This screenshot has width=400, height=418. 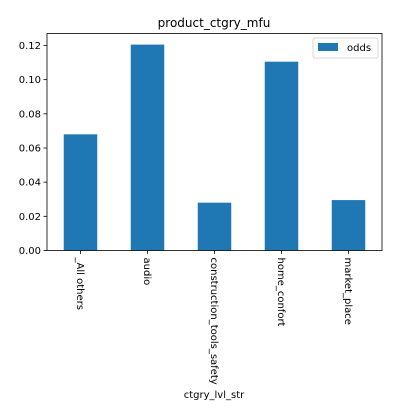 What do you see at coordinates (214, 23) in the screenshot?
I see `chart-title: product_ctgry_mfu` at bounding box center [214, 23].